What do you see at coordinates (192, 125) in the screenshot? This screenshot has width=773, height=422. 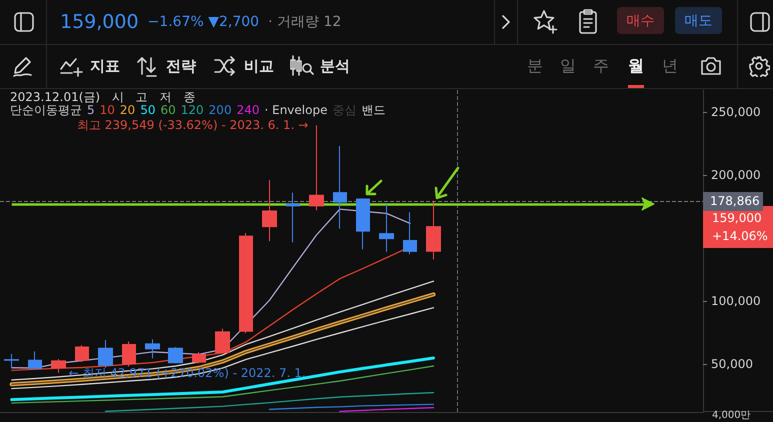 I see `annotation: 최고 239,549 (-33.62%) - 2023. 6. 1. →` at bounding box center [192, 125].